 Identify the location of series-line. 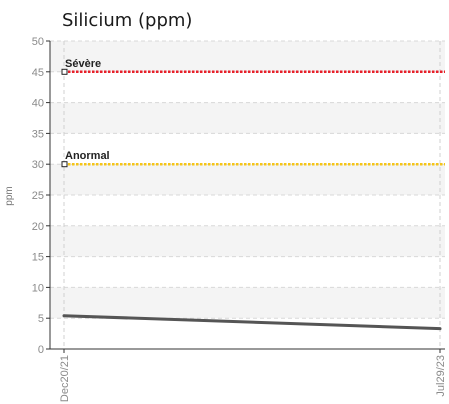
(252, 322).